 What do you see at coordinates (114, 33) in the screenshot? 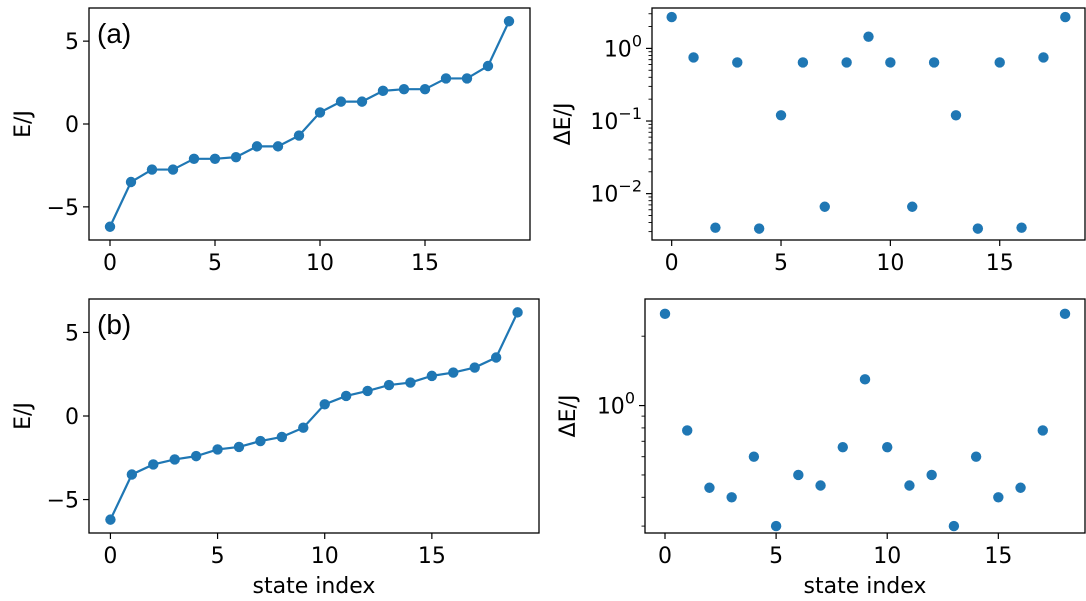
I see `panel-label: (a)` at bounding box center [114, 33].